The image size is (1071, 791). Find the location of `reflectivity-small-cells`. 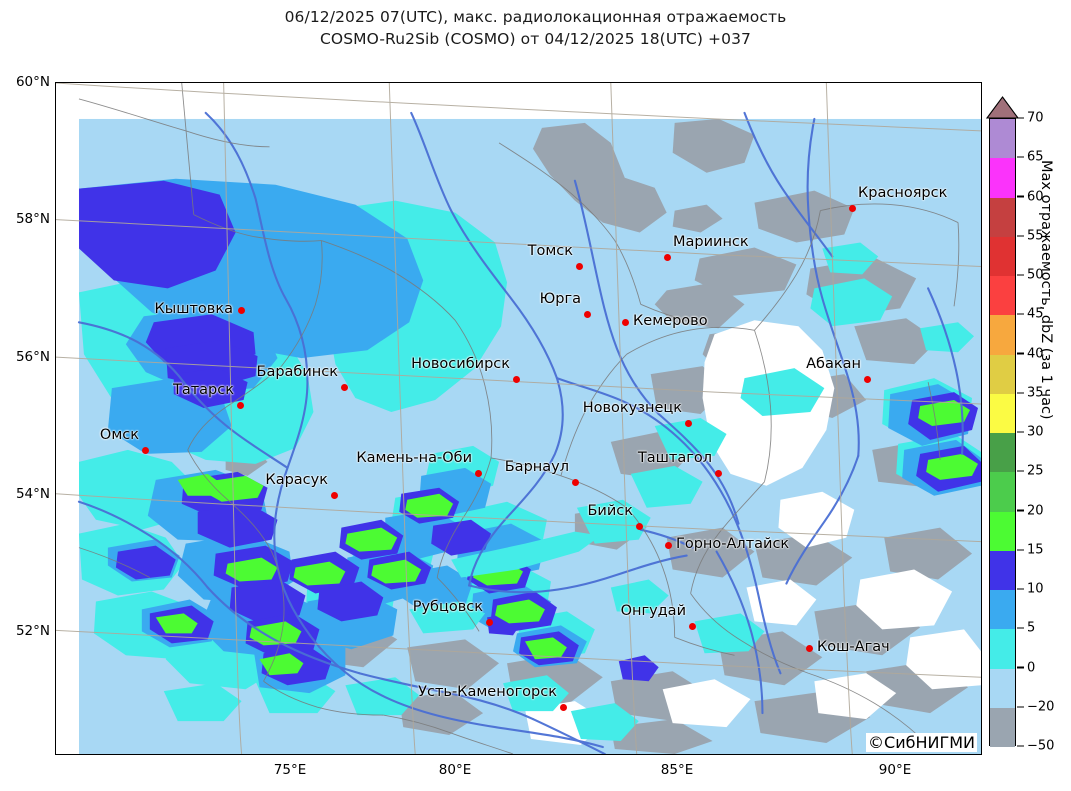

reflectivity-small-cells is located at coordinates (505, 582).